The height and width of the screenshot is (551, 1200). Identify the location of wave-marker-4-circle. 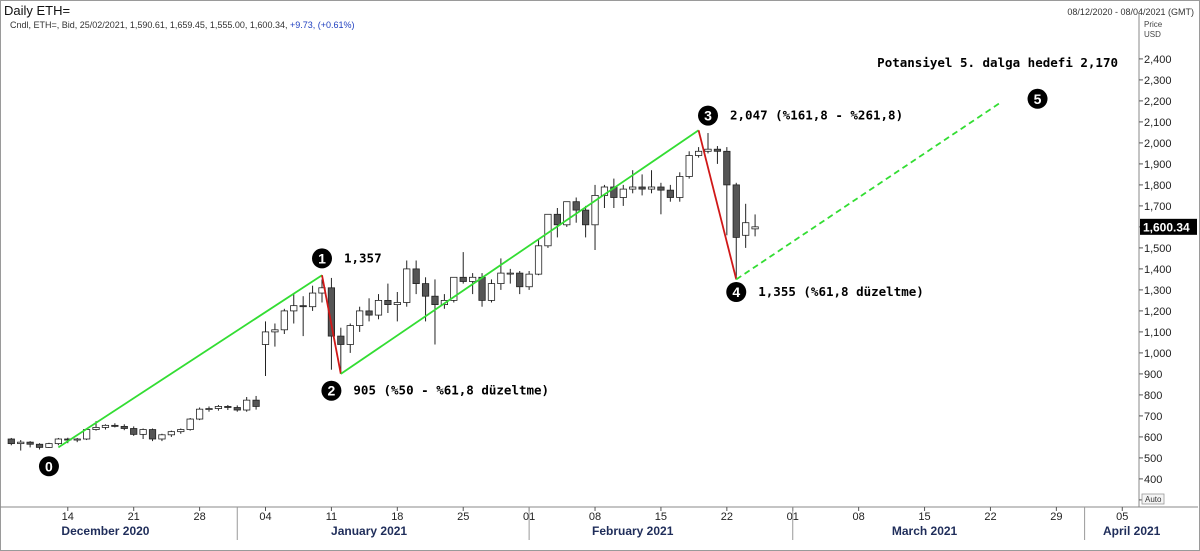
(736, 292).